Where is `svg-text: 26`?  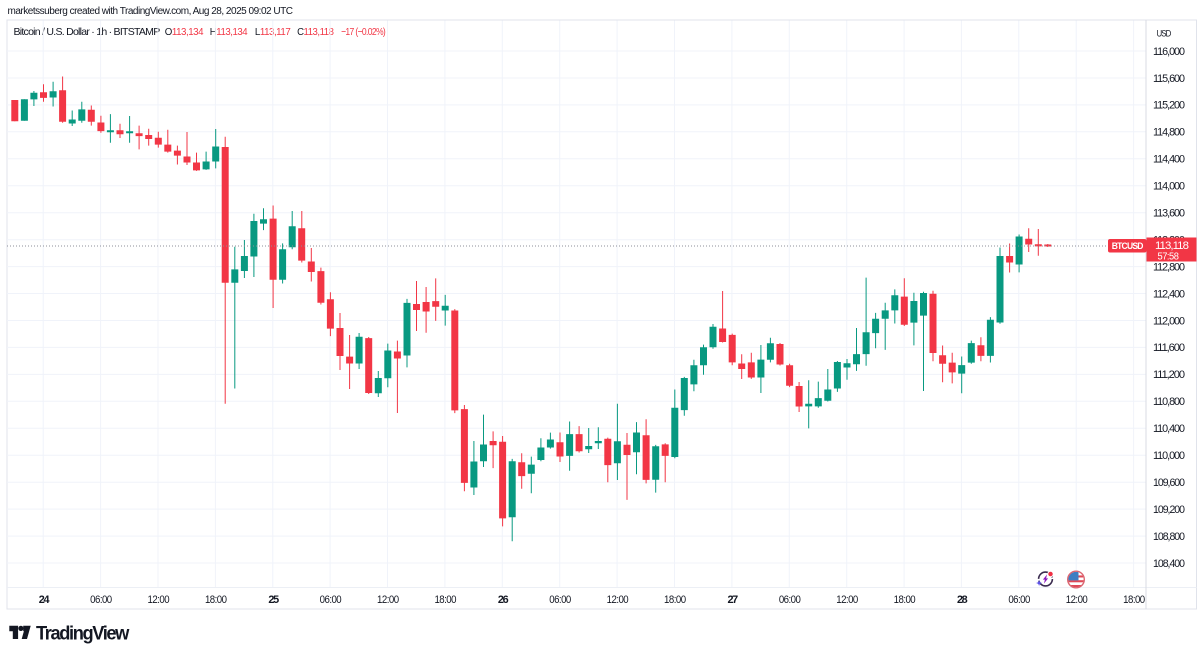 svg-text: 26 is located at coordinates (503, 600).